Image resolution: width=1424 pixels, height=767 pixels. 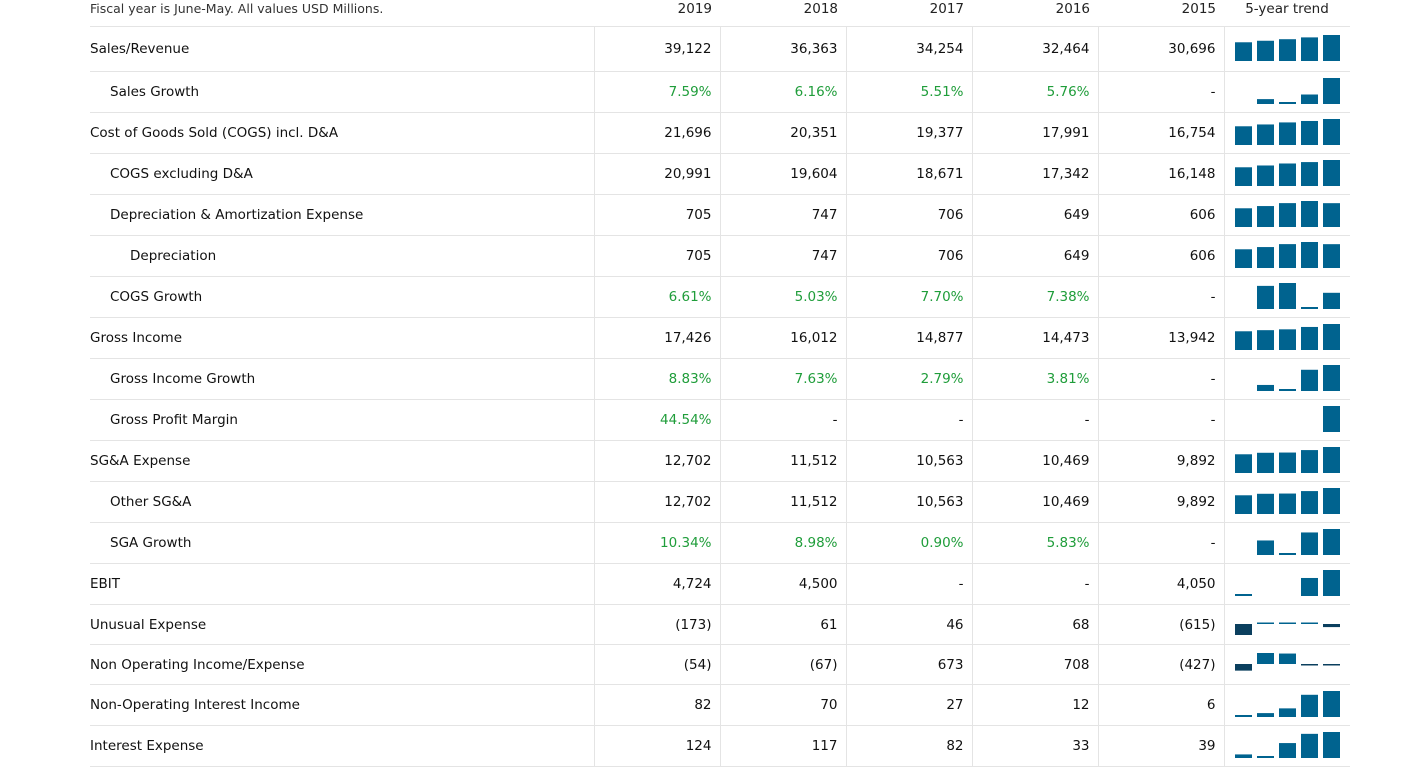 I want to click on value-cell-2016: 5.76%, so click(x=1034, y=92).